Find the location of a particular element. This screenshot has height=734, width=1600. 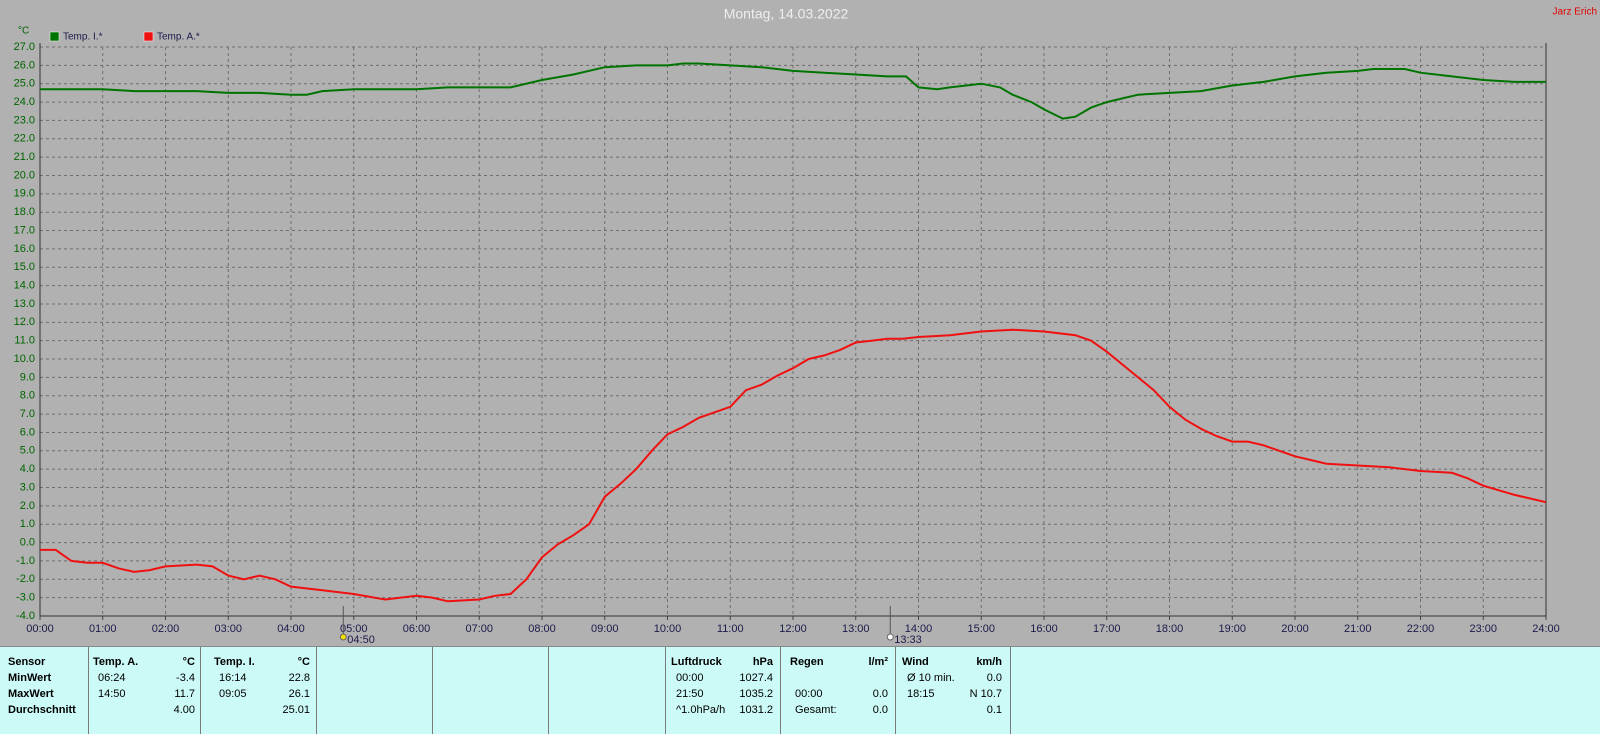

x-tick-label: 21:00 is located at coordinates (1358, 629).